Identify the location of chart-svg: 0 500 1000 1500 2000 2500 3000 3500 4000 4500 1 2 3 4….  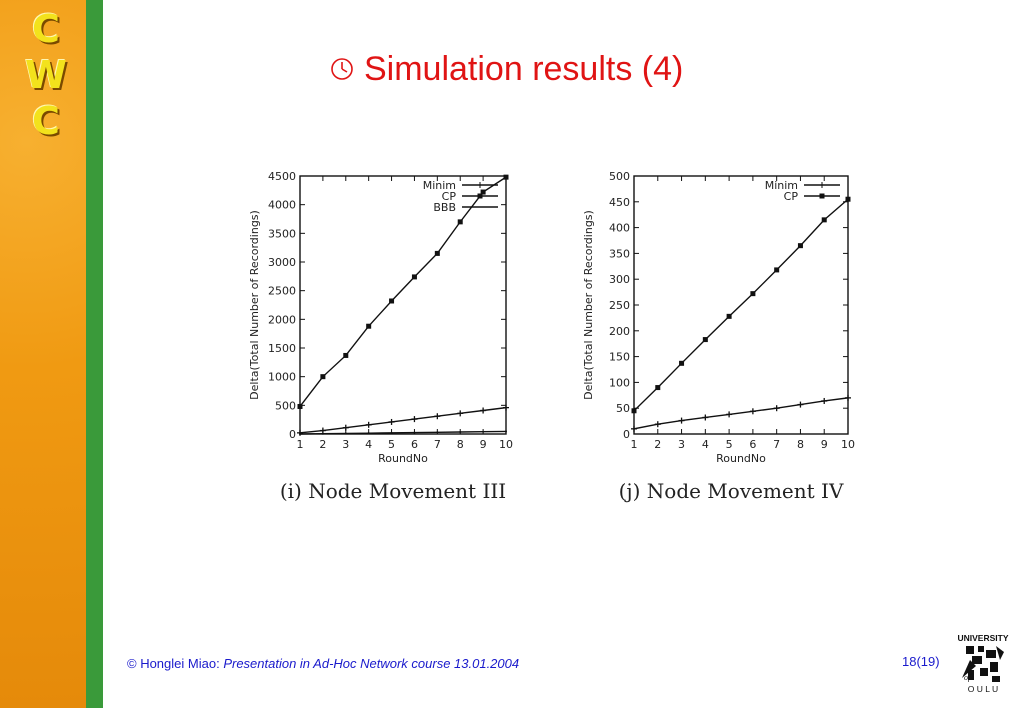
(380, 336).